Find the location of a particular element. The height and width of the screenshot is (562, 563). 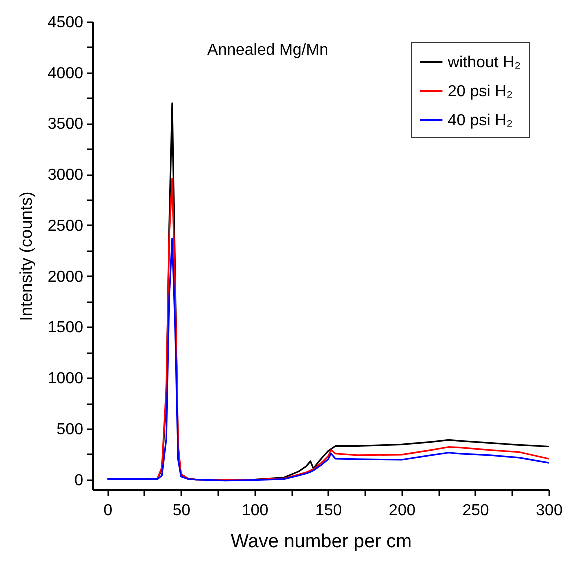

legend-label: without H₂ is located at coordinates (484, 63).